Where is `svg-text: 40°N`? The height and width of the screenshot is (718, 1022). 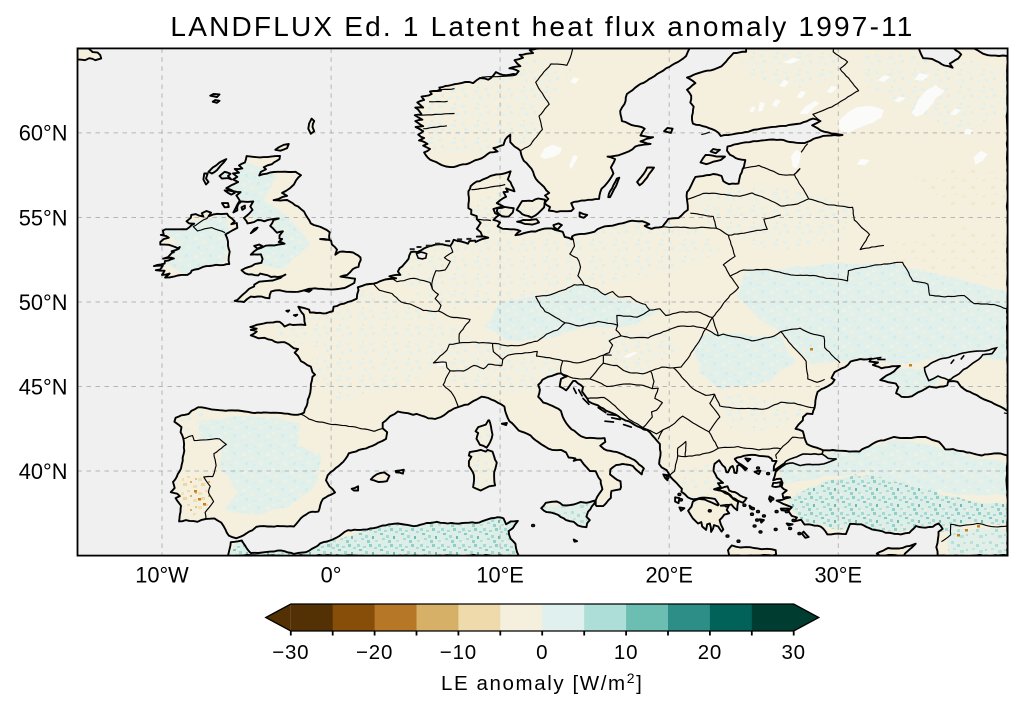 svg-text: 40°N is located at coordinates (43, 471).